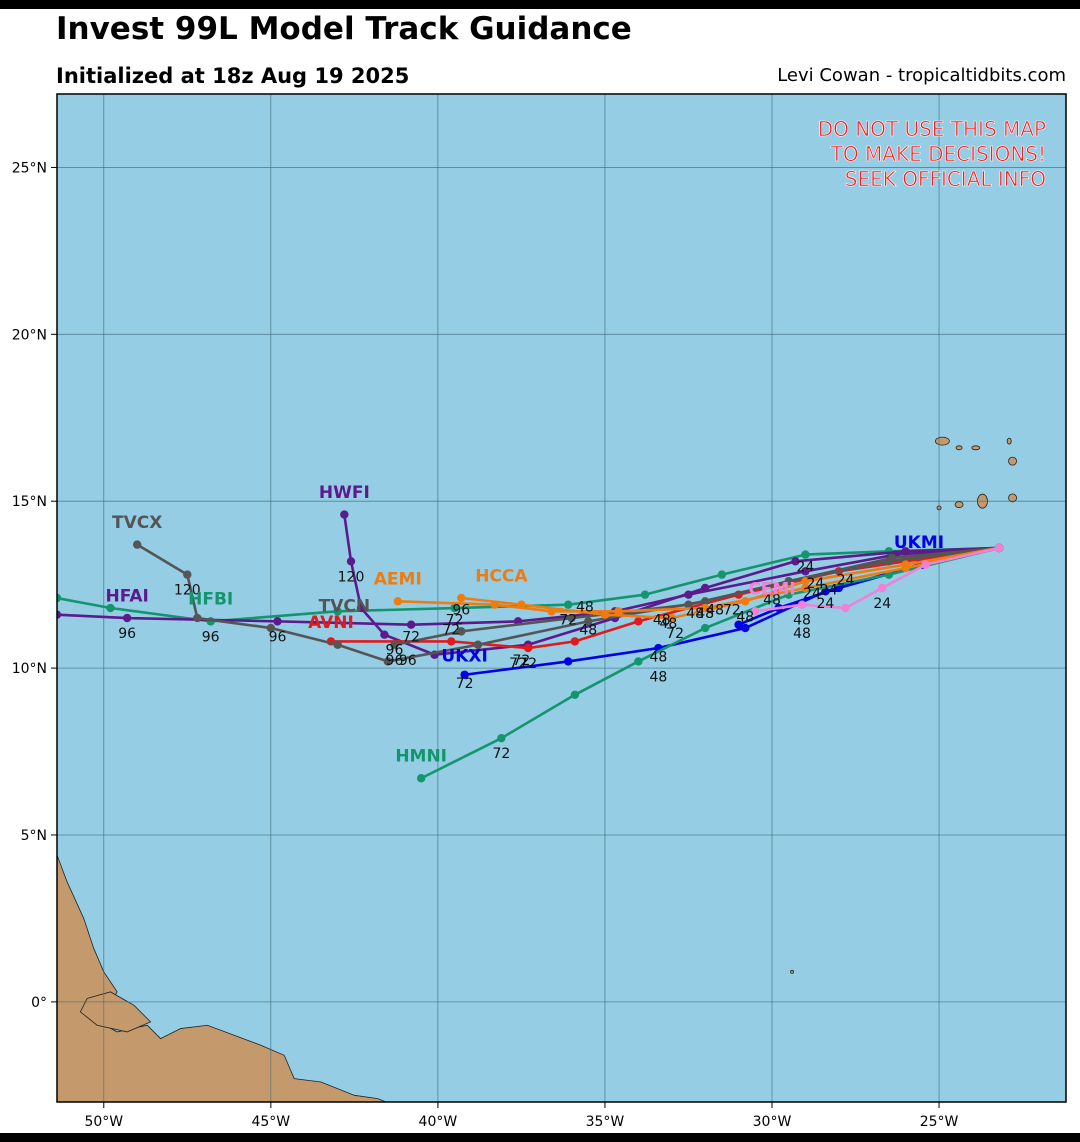  What do you see at coordinates (398, 580) in the screenshot?
I see `track-name-label: AEMI` at bounding box center [398, 580].